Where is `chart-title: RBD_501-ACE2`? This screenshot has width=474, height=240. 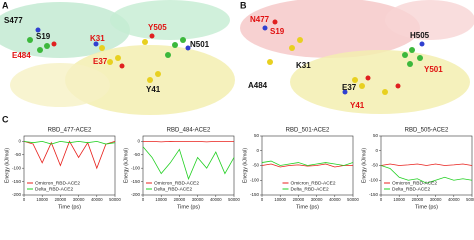 chart-title: RBD_501-ACE2 is located at coordinates (308, 131).